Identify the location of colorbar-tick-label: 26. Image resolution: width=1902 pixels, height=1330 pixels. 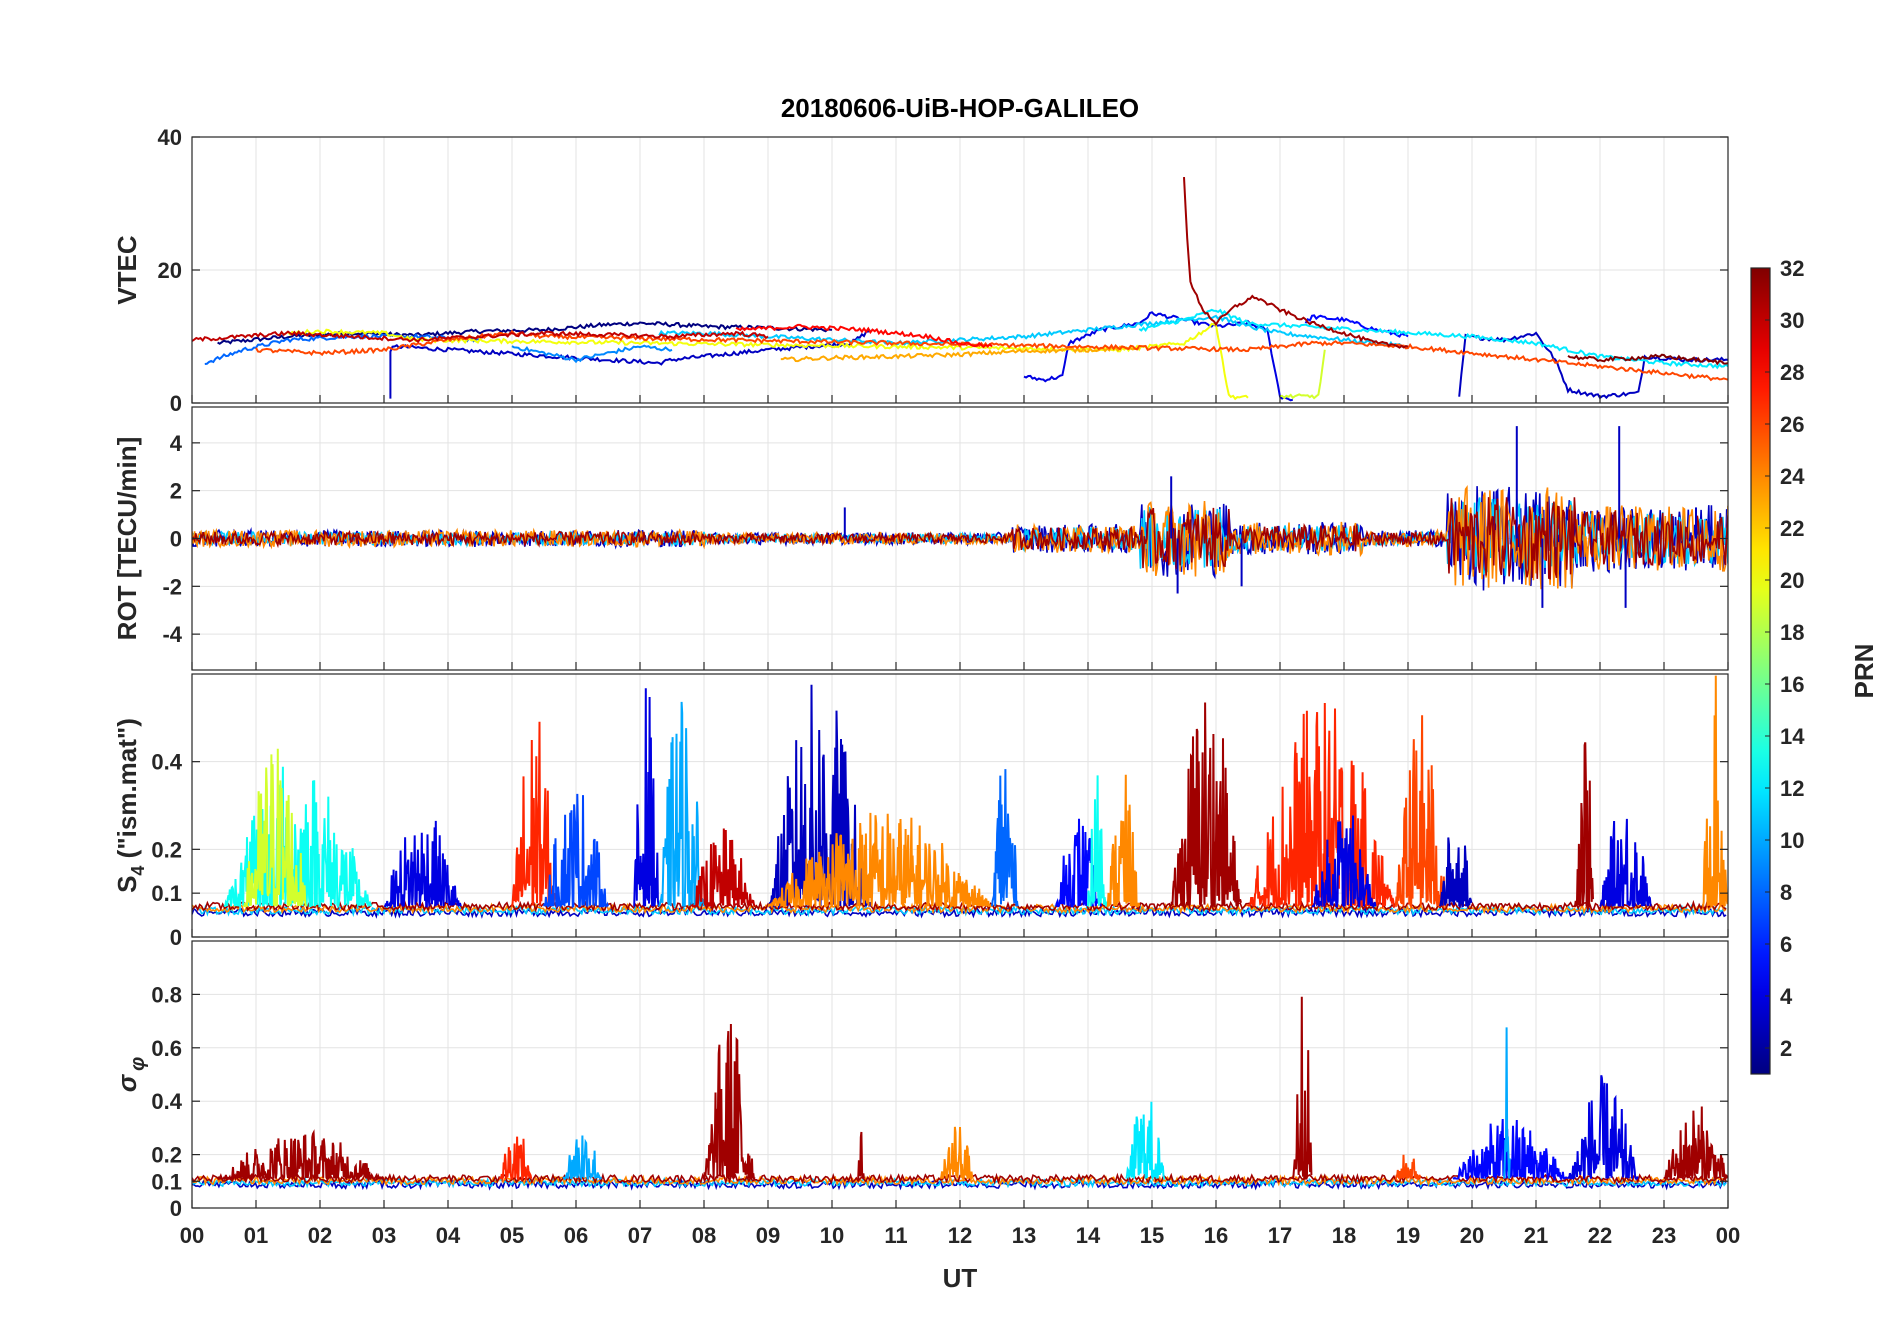
(1792, 424).